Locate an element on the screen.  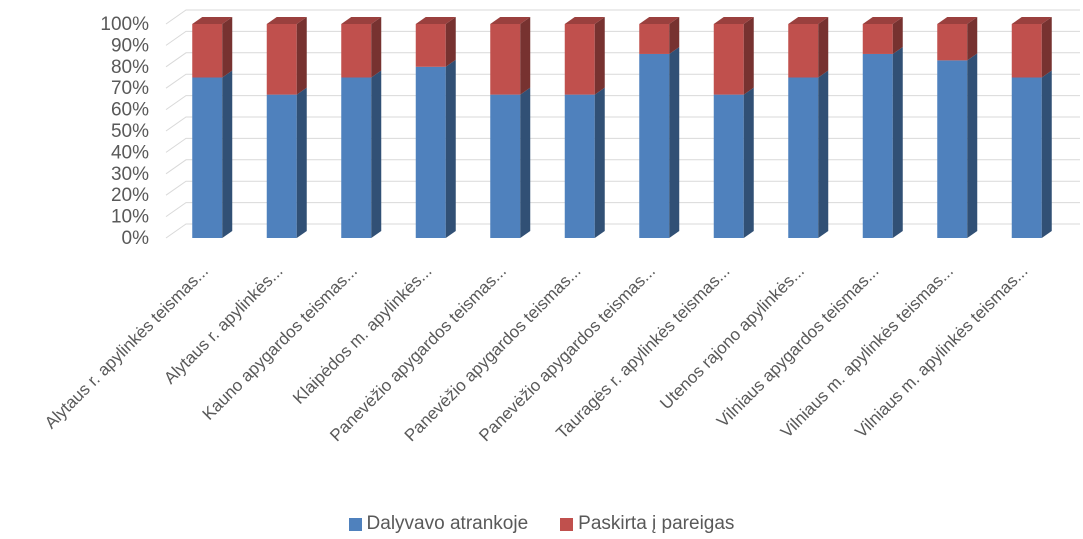
y-tick-label: 50% is located at coordinates (130, 131).